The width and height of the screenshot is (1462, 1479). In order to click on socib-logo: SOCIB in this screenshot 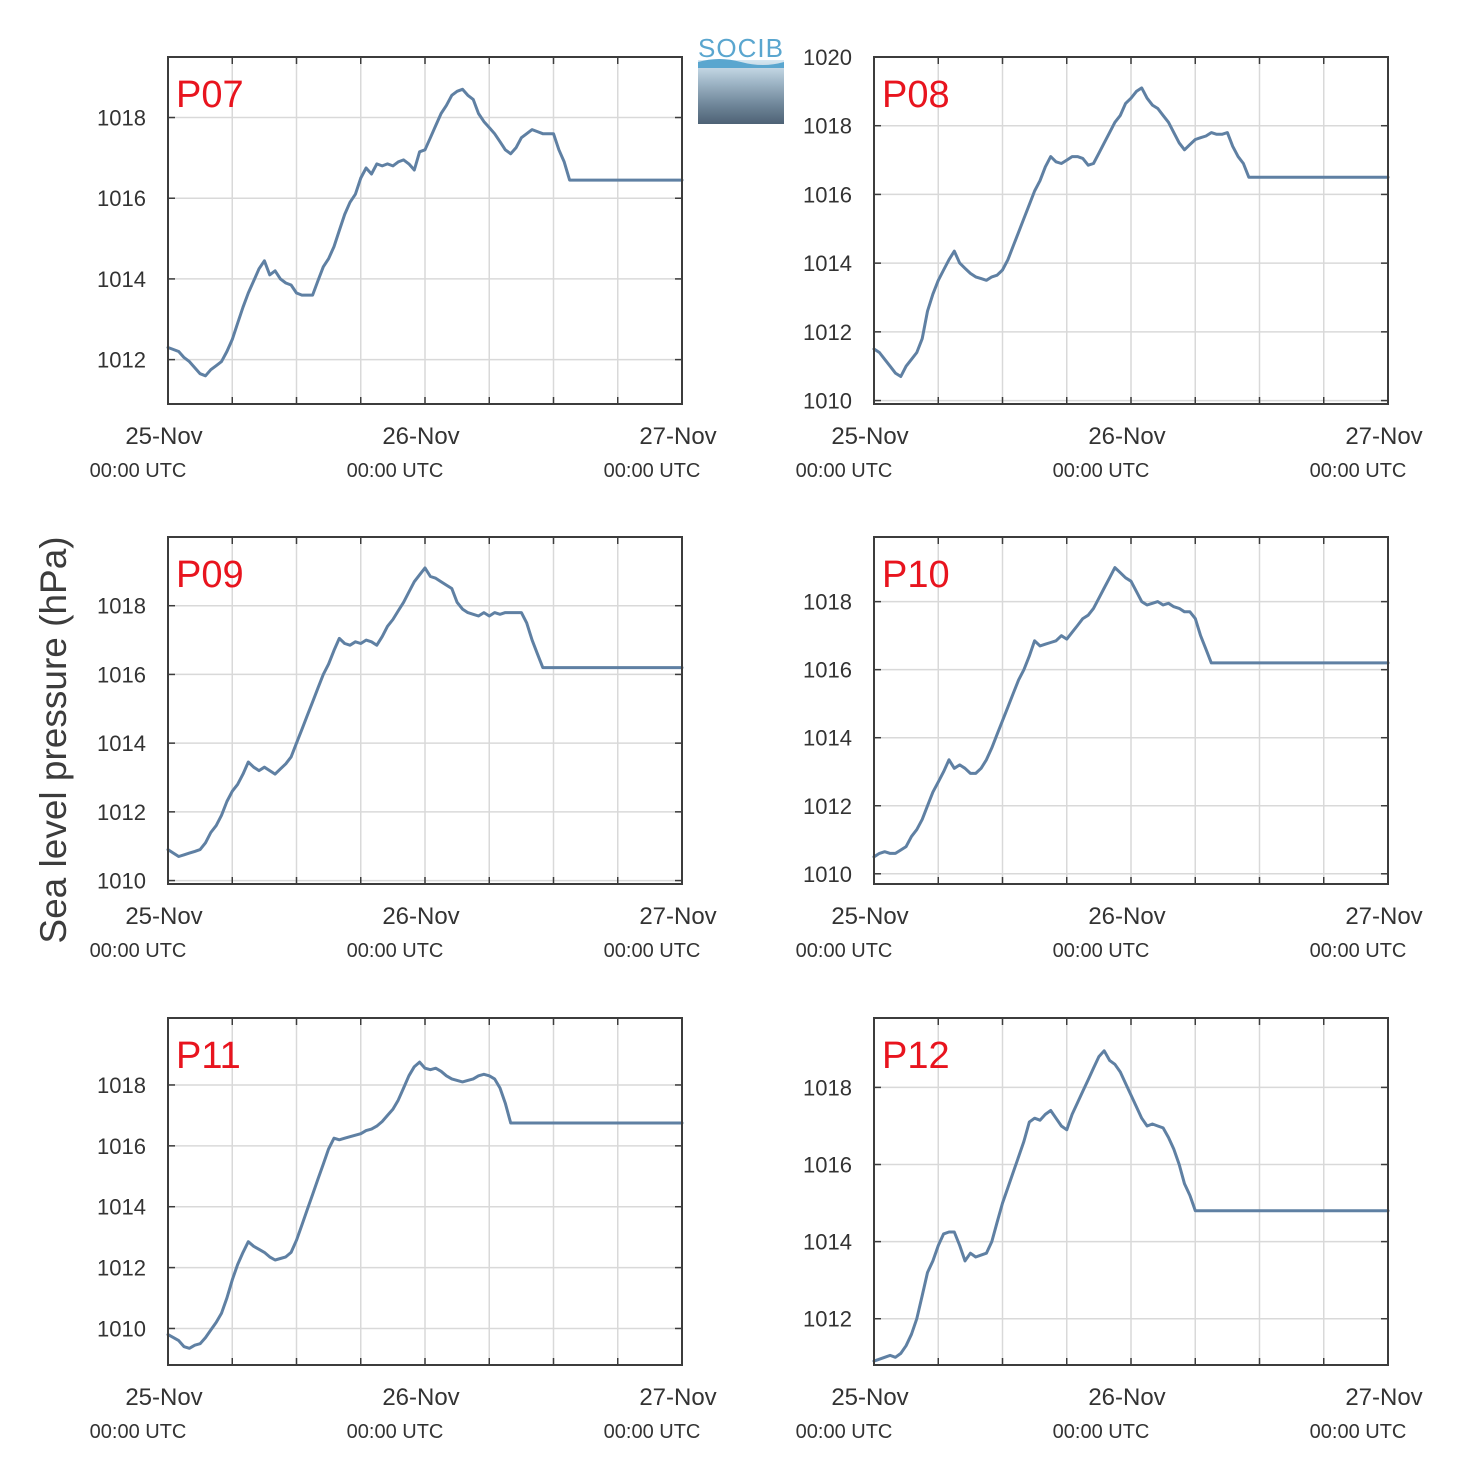, I will do `click(741, 80)`.